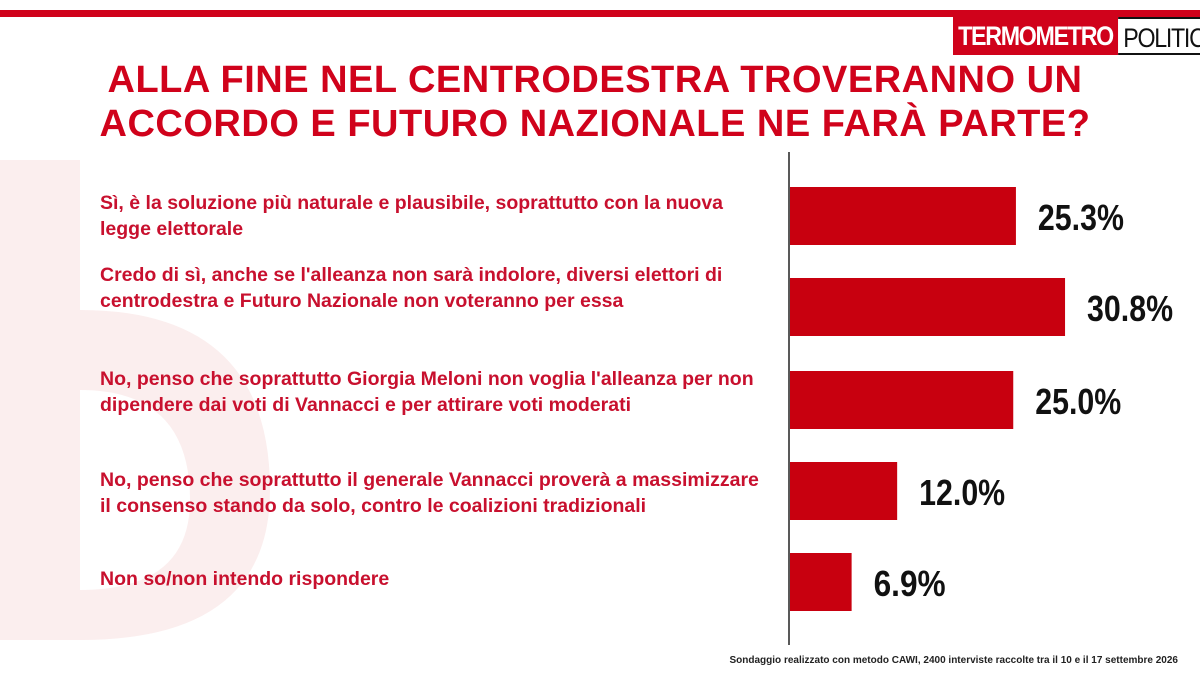 This screenshot has height=675, width=1200. Describe the element at coordinates (1036, 36) in the screenshot. I see `logo-termometro: TERMOMETRO` at that location.